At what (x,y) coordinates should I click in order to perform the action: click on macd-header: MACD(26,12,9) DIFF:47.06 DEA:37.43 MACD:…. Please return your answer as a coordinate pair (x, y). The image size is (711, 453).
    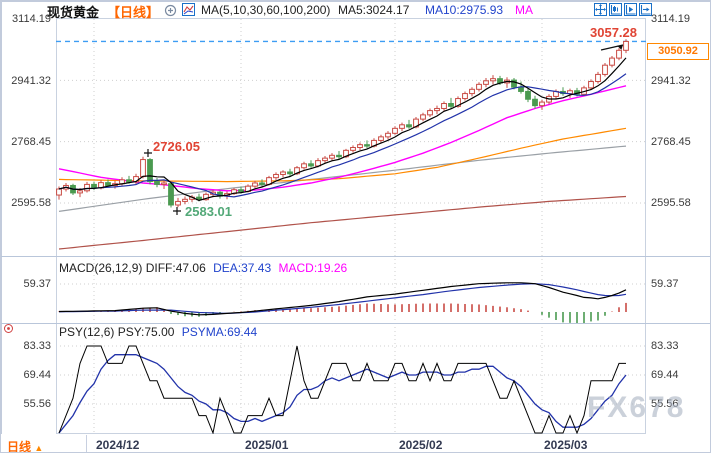
    Looking at the image, I should click on (203, 268).